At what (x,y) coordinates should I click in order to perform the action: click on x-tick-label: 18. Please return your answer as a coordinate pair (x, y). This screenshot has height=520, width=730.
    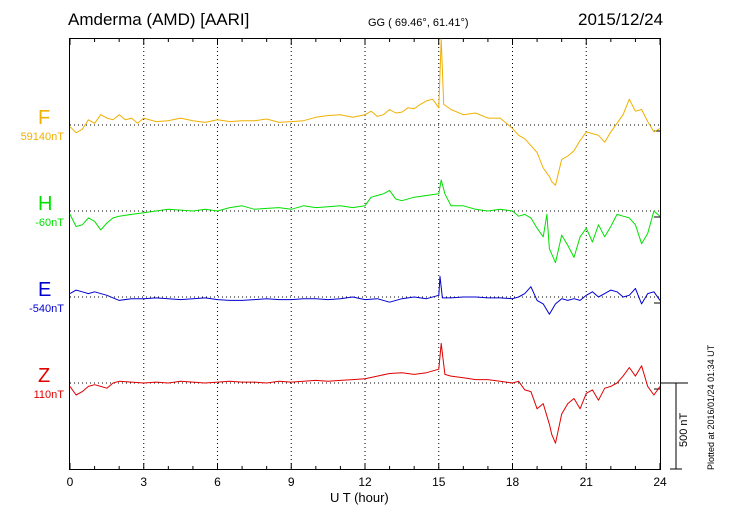
    Looking at the image, I should click on (513, 482).